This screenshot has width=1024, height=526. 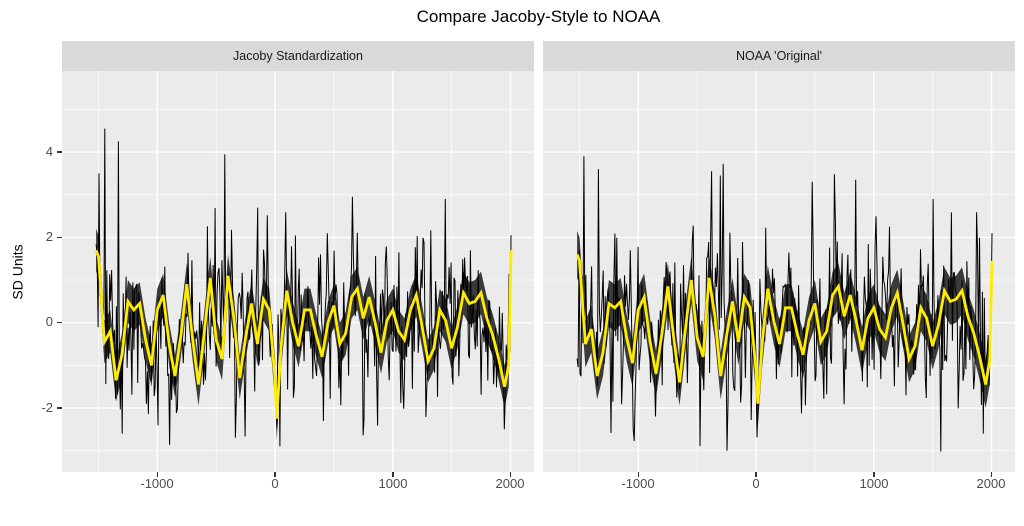 What do you see at coordinates (538, 16) in the screenshot?
I see `plot-title: Compare Jacoby-Style to NOAA` at bounding box center [538, 16].